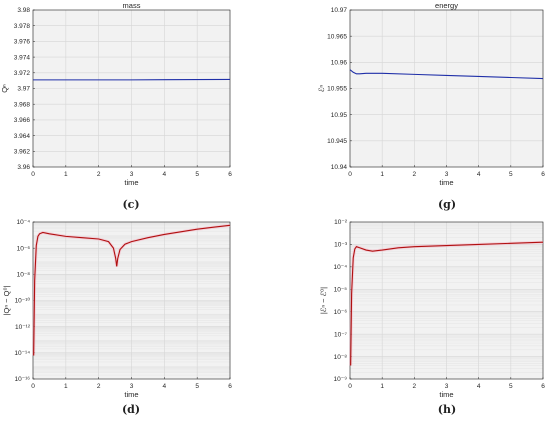 Image resolution: width=550 pixels, height=423 pixels. Describe the element at coordinates (339, 115) in the screenshot. I see `y-tick-label: 10.95` at that location.